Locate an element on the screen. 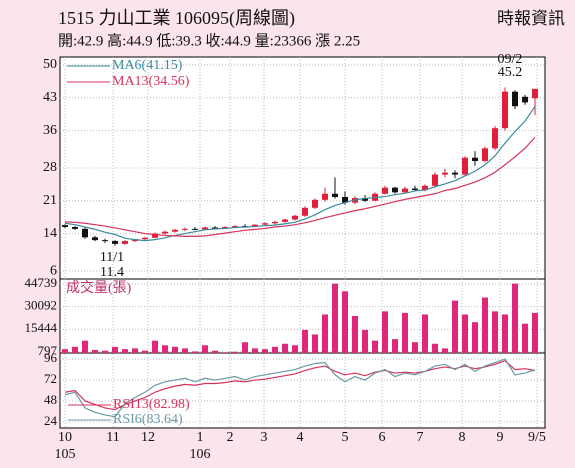 The height and width of the screenshot is (468, 575). y-tick-label: 72 is located at coordinates (50, 378).